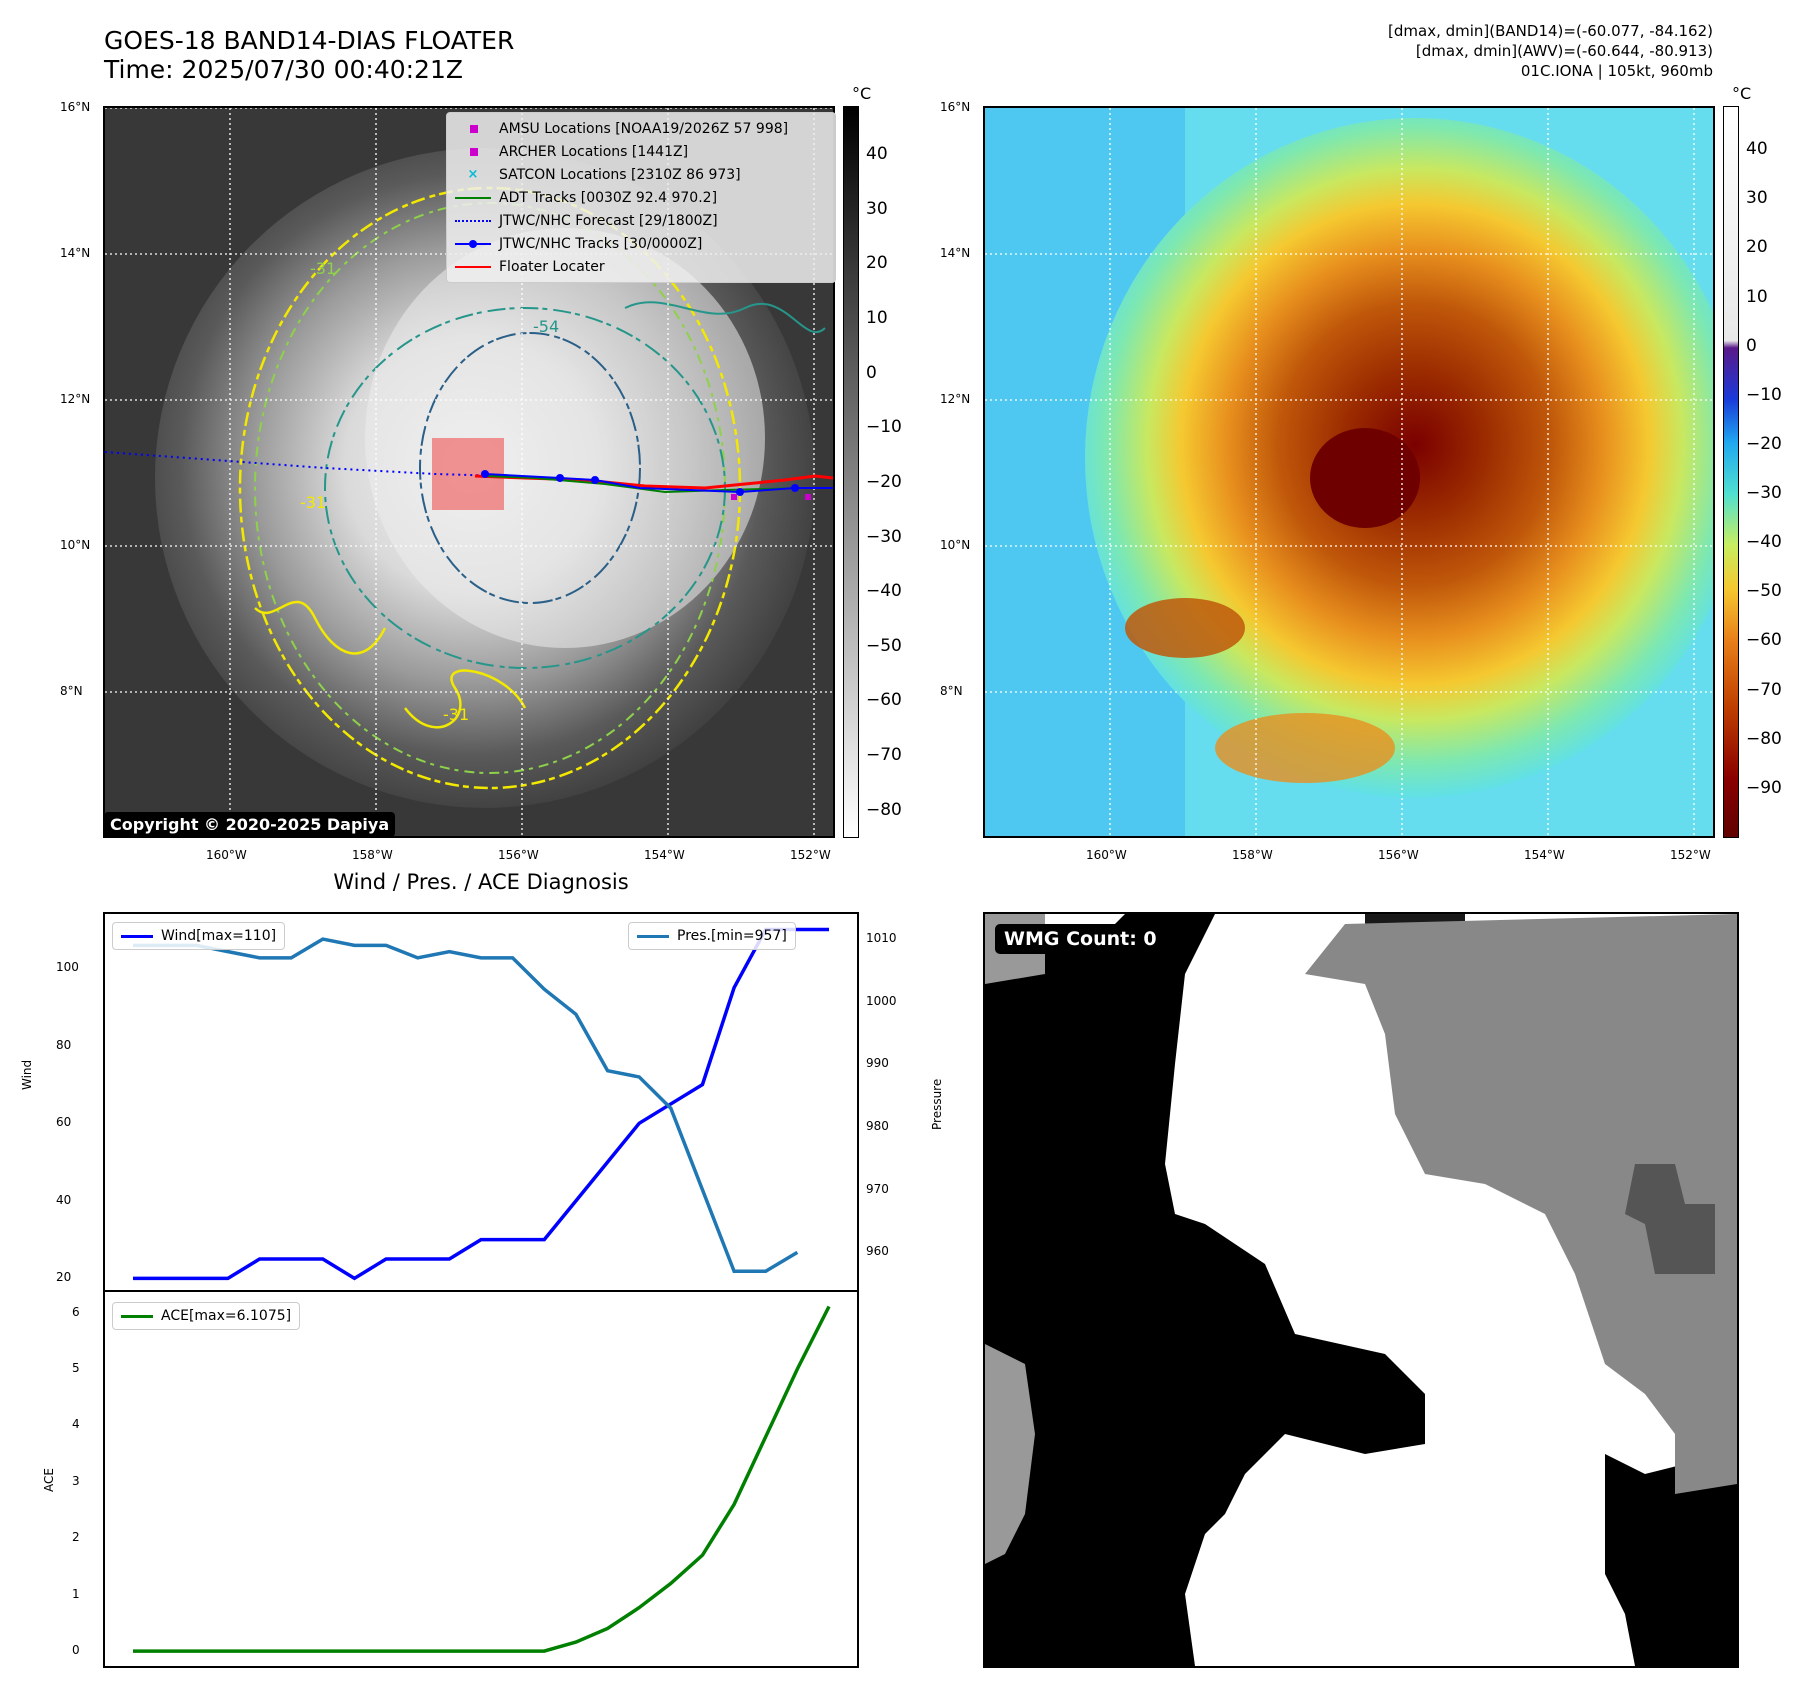  I want to click on legend-label: JTWC/NHC Forecast [29/1800Z], so click(608, 220).